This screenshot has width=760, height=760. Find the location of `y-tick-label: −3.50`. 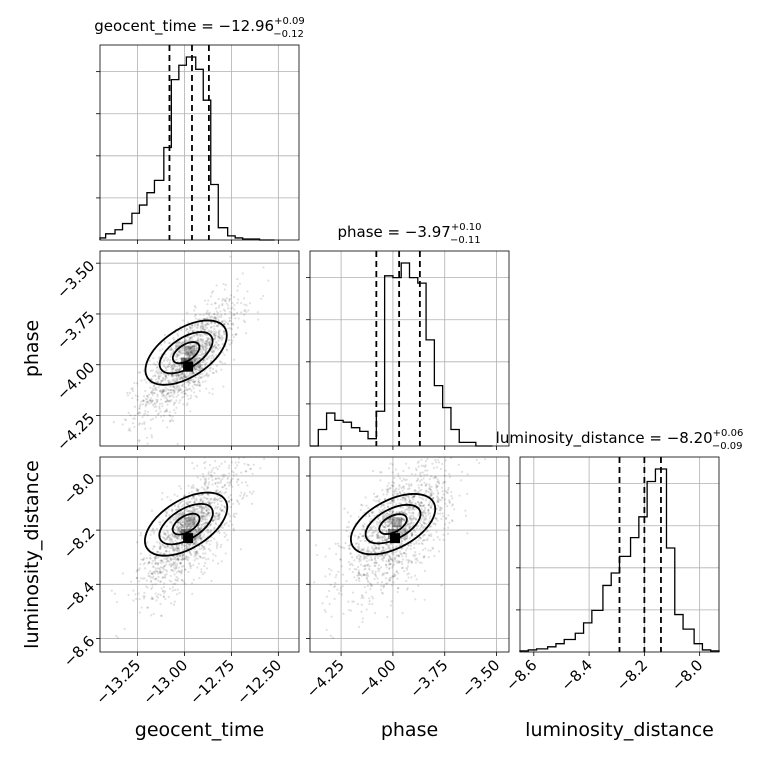

y-tick-label: −3.50 is located at coordinates (75, 279).